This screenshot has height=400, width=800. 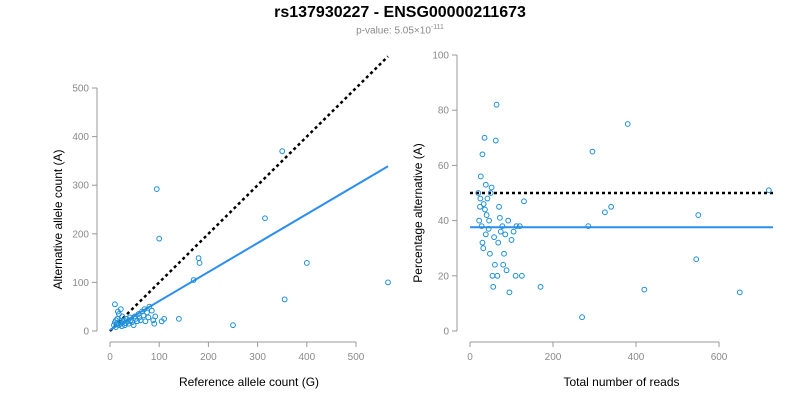 I want to click on pvalue-text: p-value: 5.05×10, so click(x=393, y=31).